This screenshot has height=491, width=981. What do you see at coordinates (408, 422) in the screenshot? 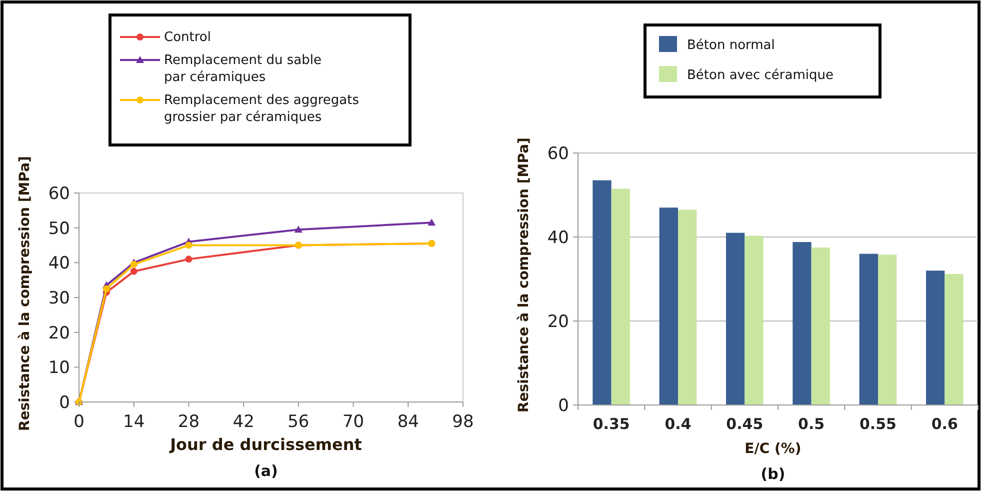
I see `x-tick-label: 84` at bounding box center [408, 422].